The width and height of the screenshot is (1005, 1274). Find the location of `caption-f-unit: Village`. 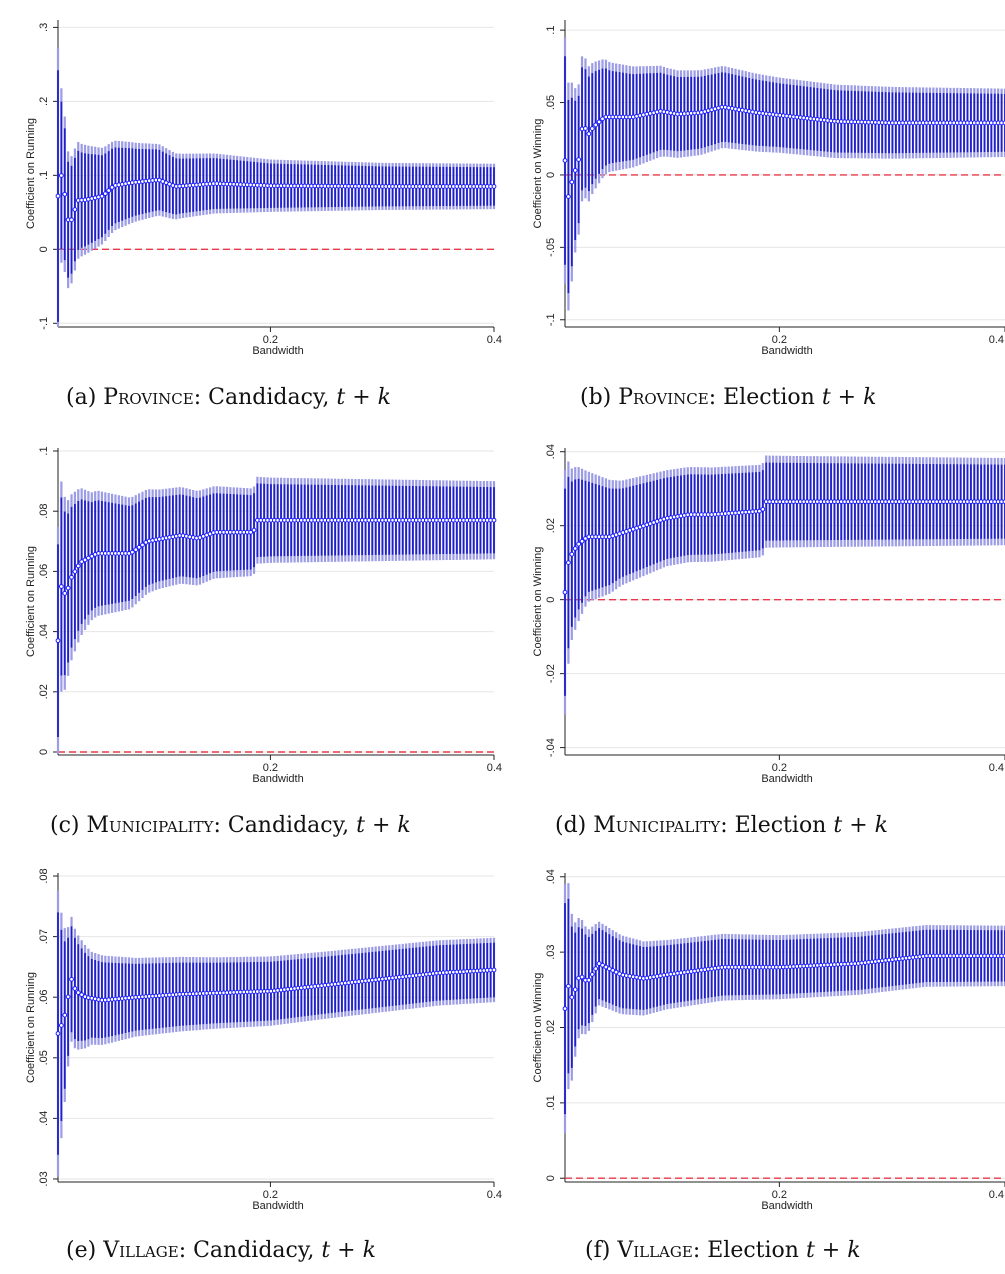

caption-f-unit: Village is located at coordinates (655, 1250).